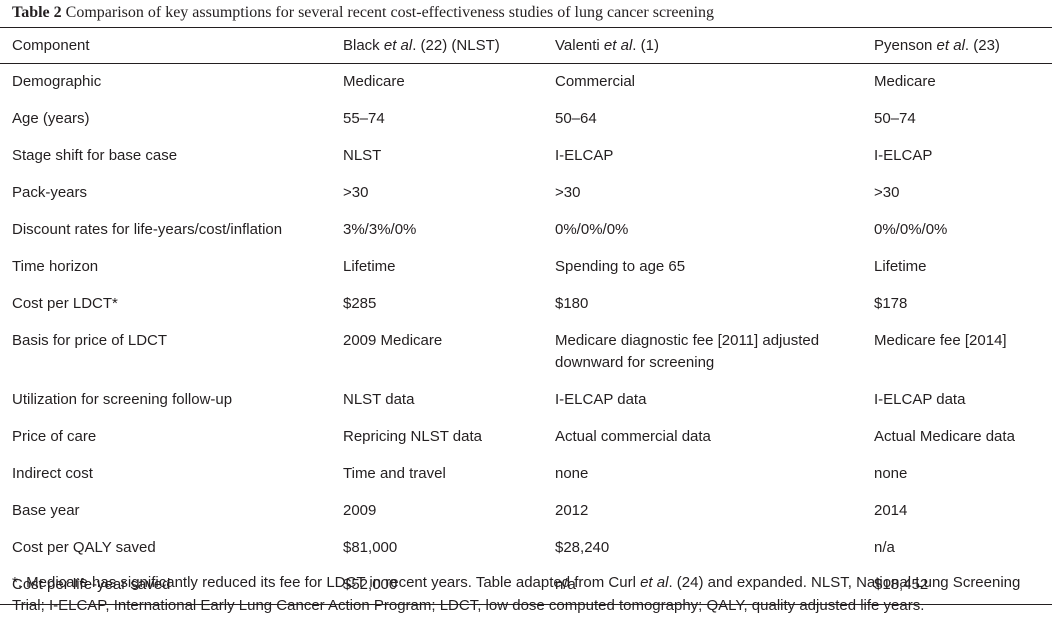 This screenshot has height=641, width=1052. Describe the element at coordinates (526, 193) in the screenshot. I see `table-row: Pack-years >30 >30 >30` at that location.